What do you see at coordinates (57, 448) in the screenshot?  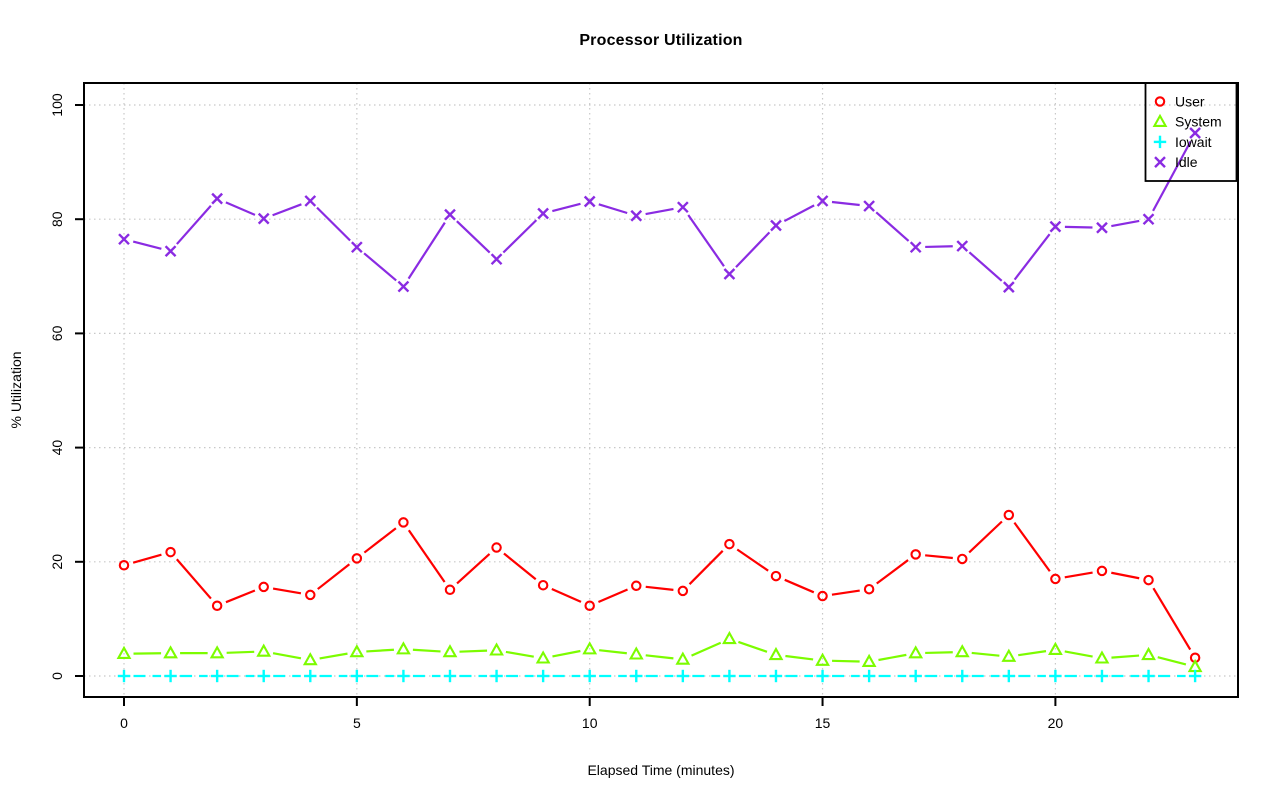 I see `y-tick-label: 40` at bounding box center [57, 448].